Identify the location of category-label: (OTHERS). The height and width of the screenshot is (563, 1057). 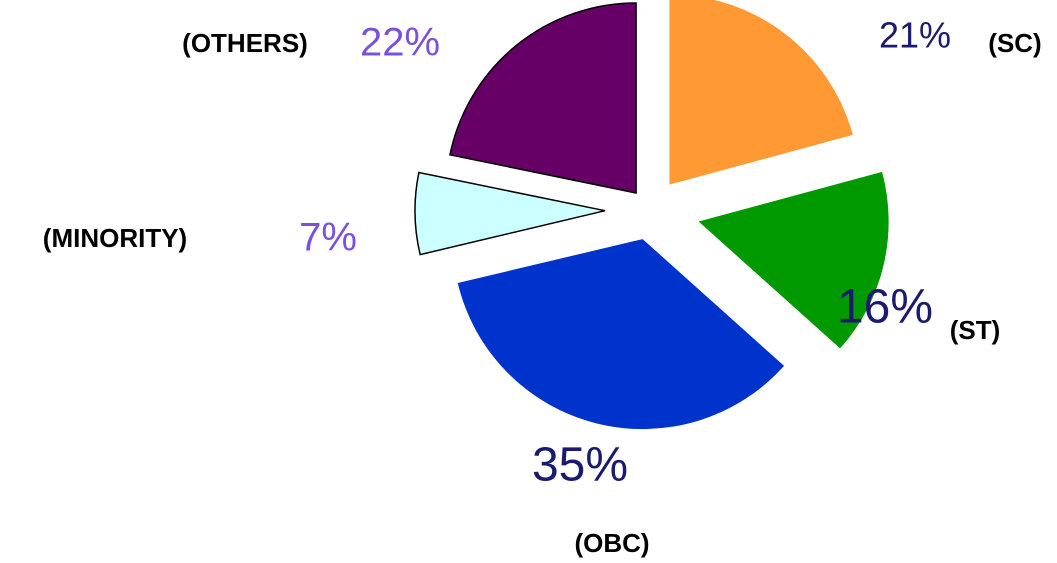
(245, 43).